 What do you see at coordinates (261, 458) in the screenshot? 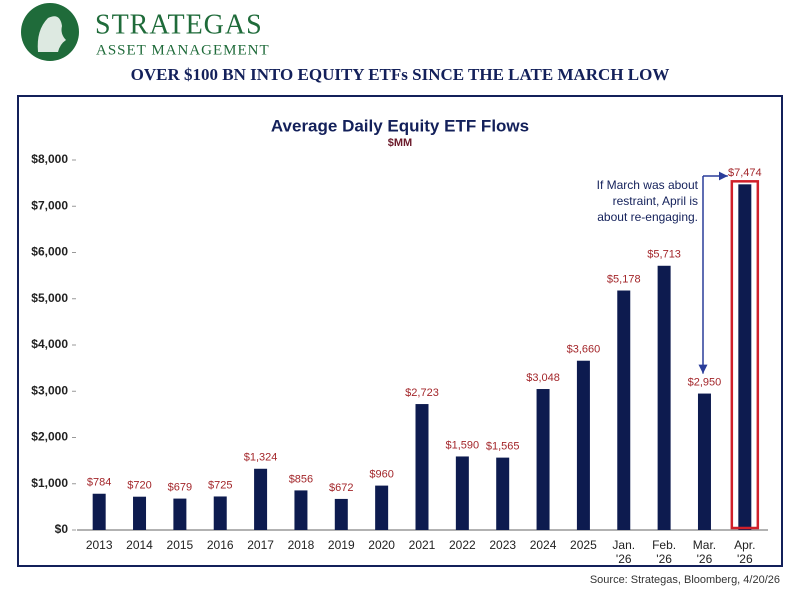
I see `value-label: $1,324` at bounding box center [261, 458].